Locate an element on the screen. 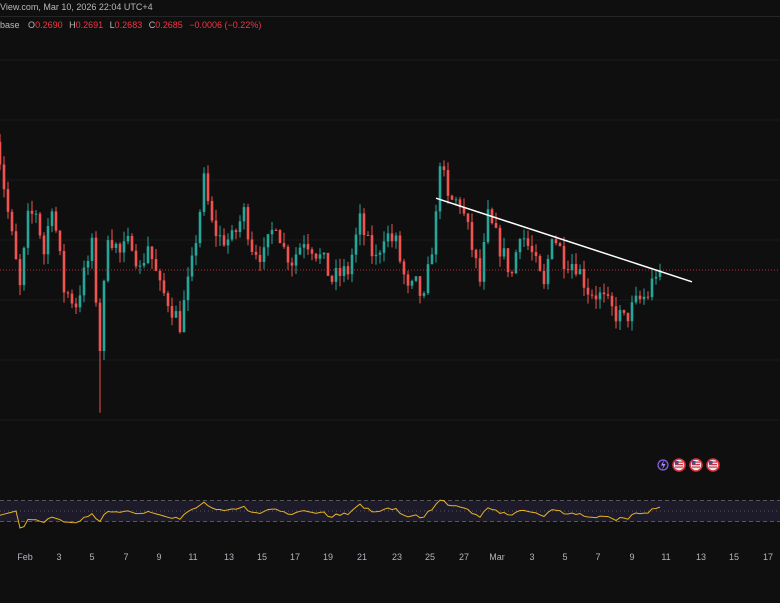  x-tick-label: 3 is located at coordinates (531, 557).